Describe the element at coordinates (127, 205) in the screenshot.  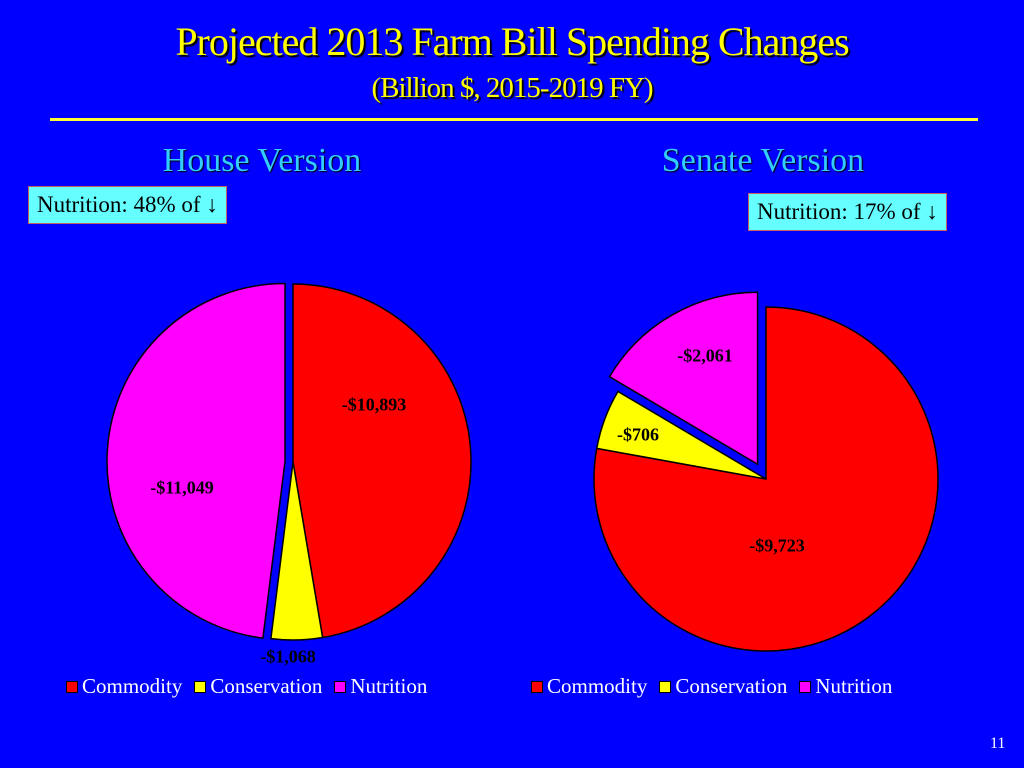
I see `house-nutrition-callout: Nutrition: 48% of ↓` at that location.